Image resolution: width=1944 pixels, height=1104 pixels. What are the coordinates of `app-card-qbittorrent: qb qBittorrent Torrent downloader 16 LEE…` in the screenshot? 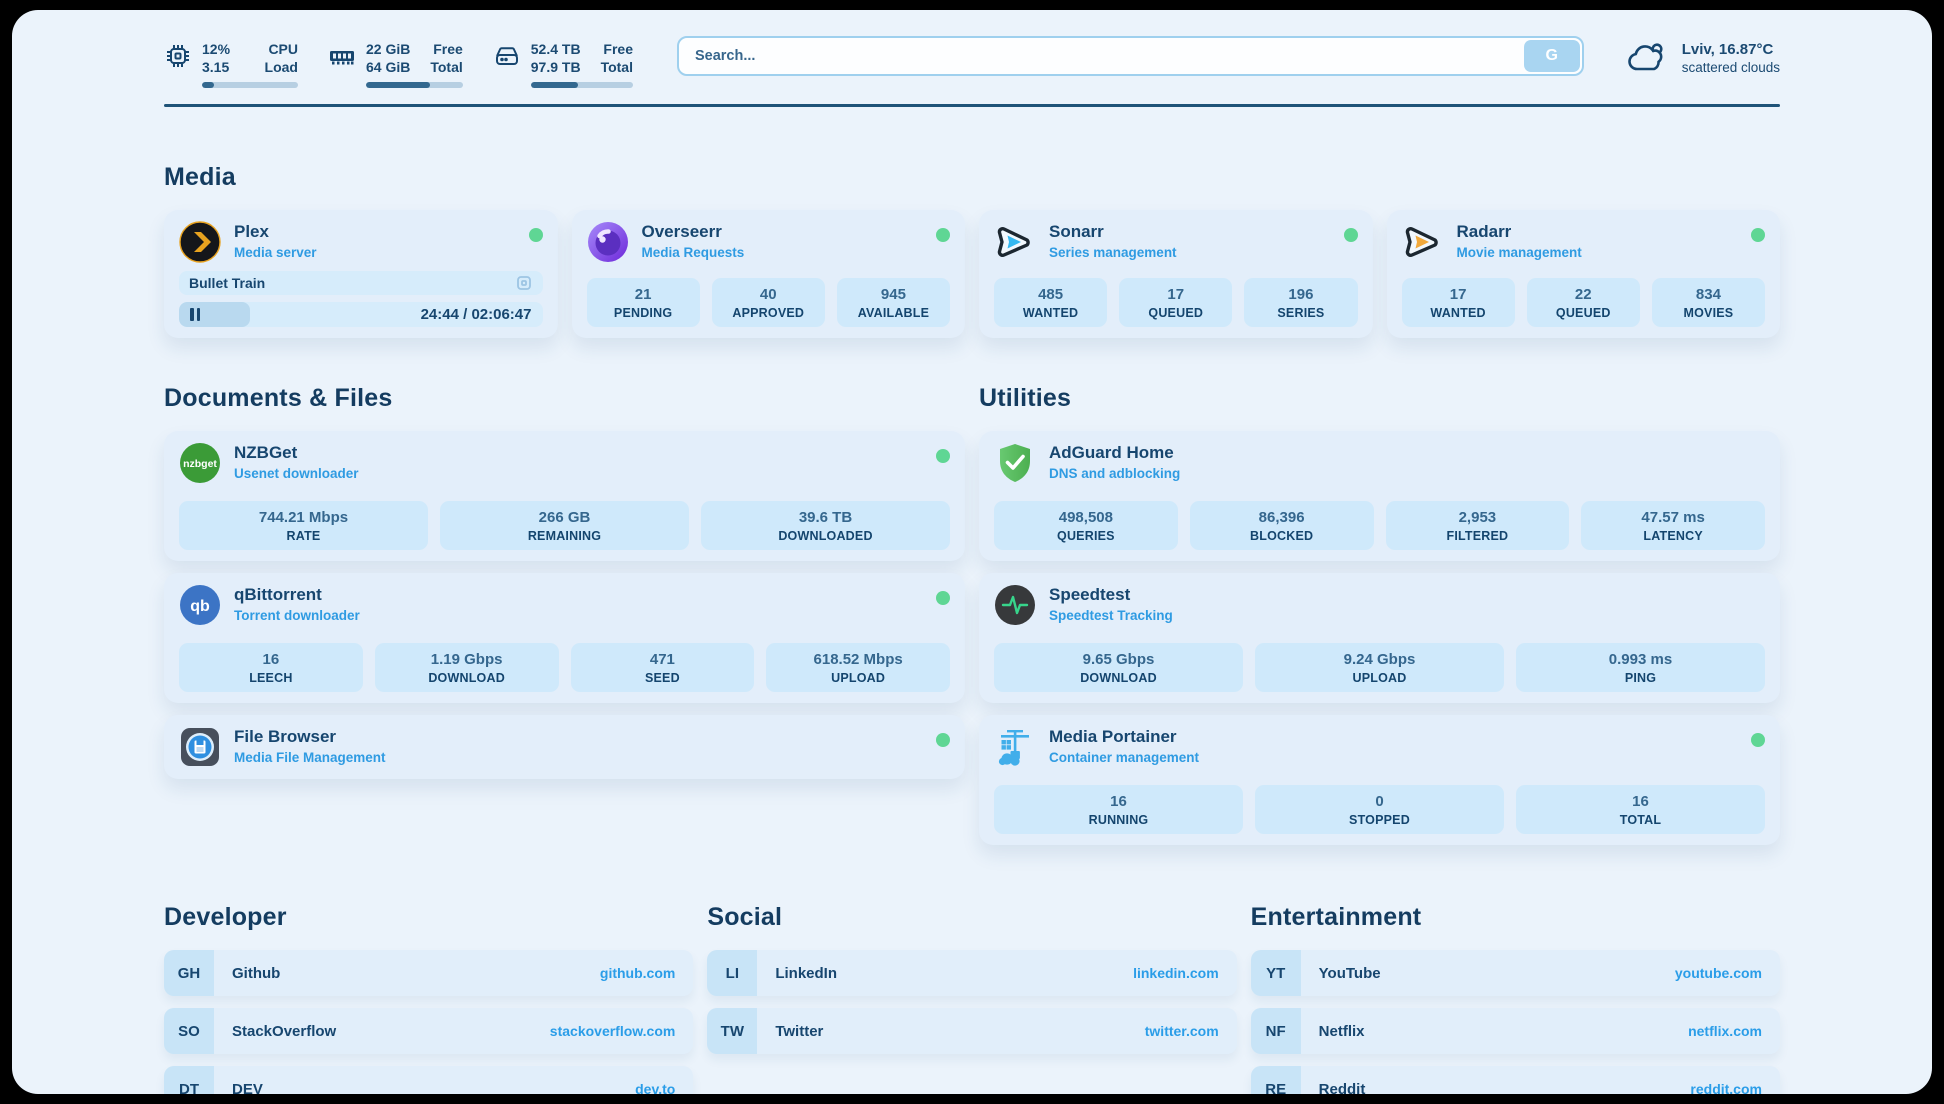 It's located at (564, 638).